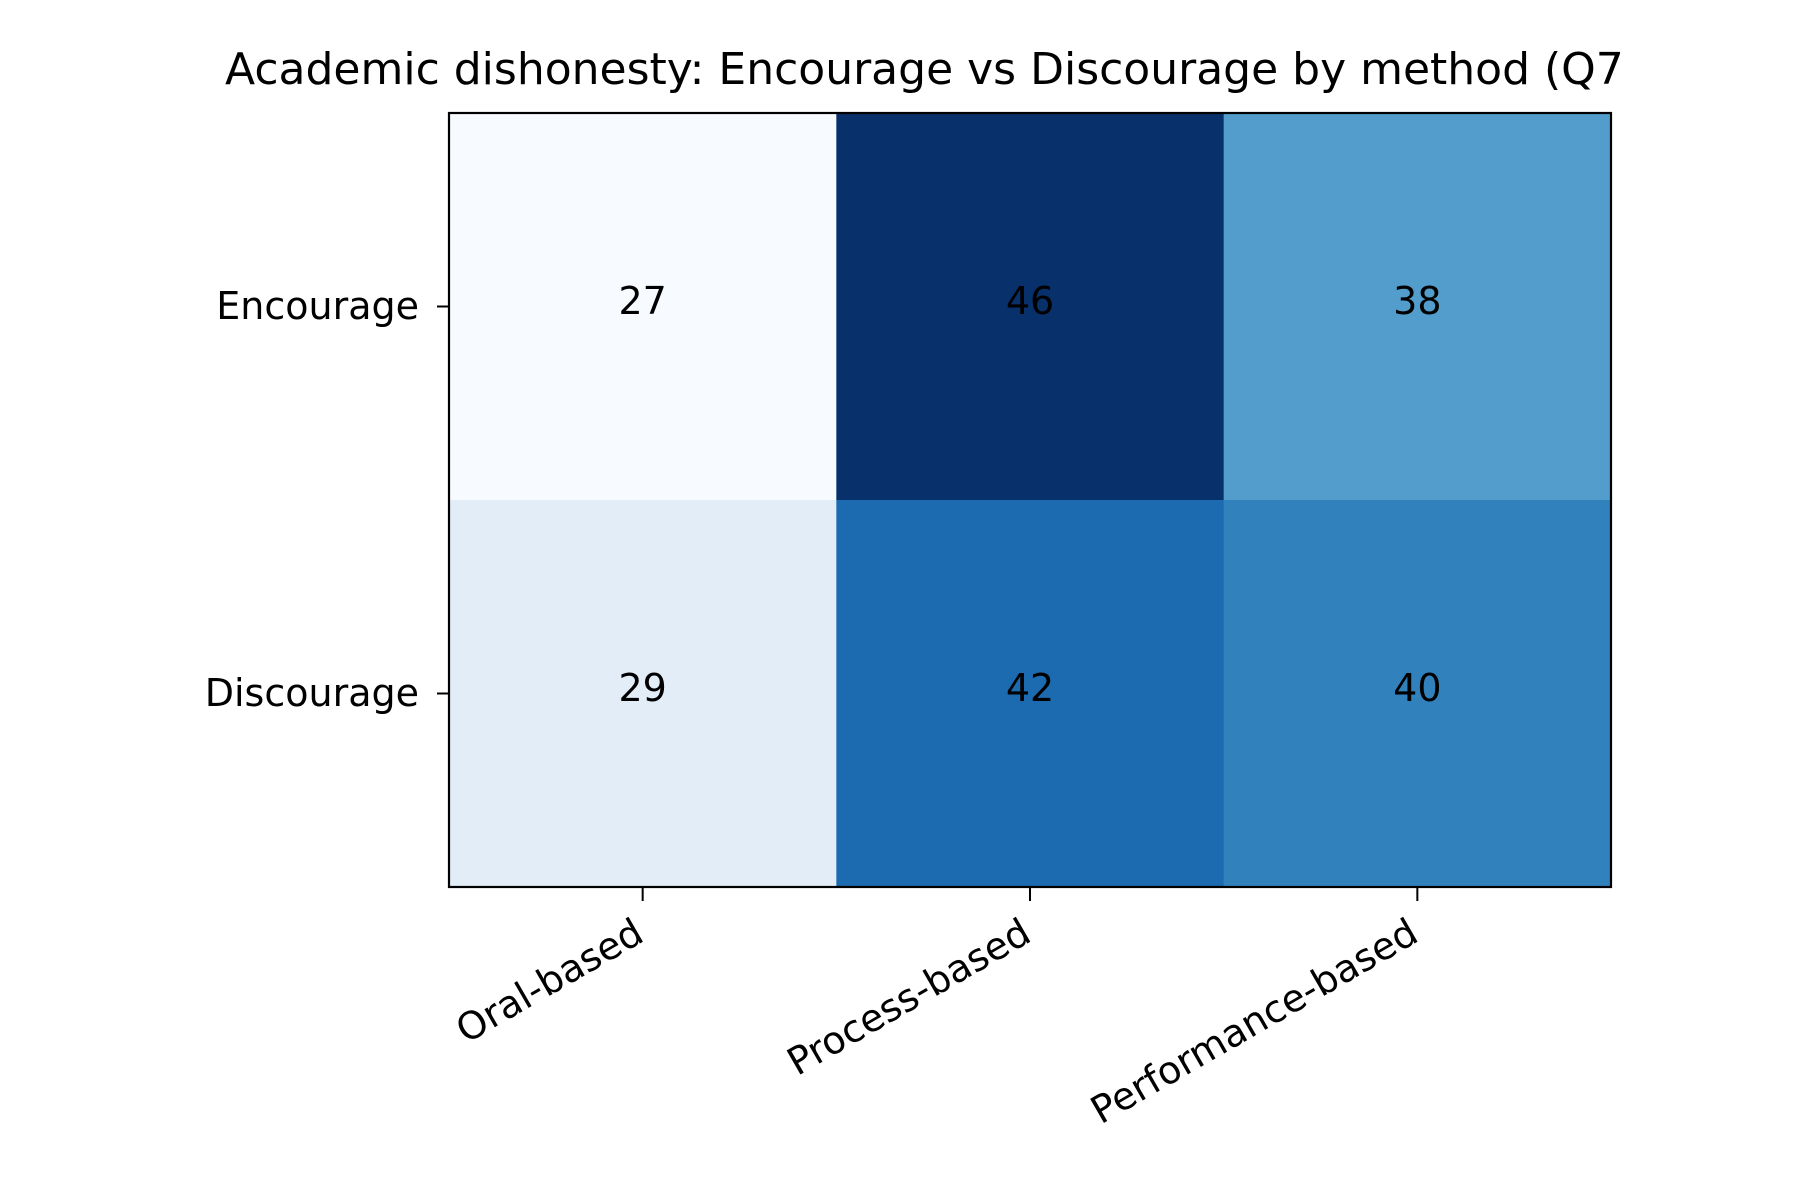 The height and width of the screenshot is (1200, 1800). Describe the element at coordinates (1417, 301) in the screenshot. I see `cell-value-label: 38` at that location.